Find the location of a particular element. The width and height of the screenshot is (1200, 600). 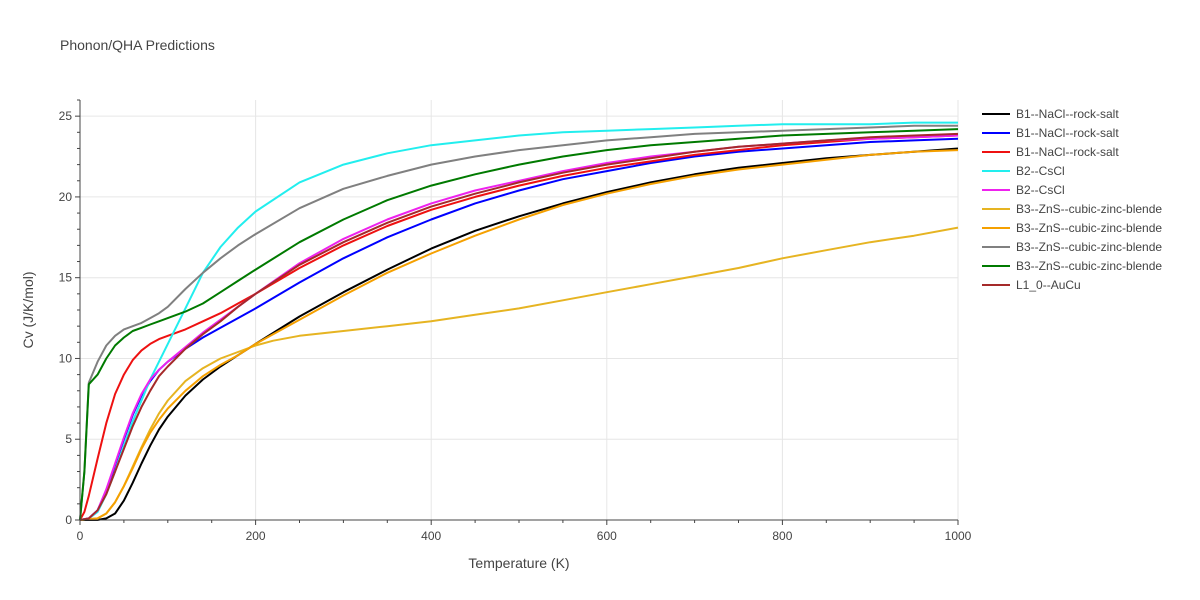

legend-item-6: B3--ZnS--cubic-zinc-blende is located at coordinates (1072, 209).